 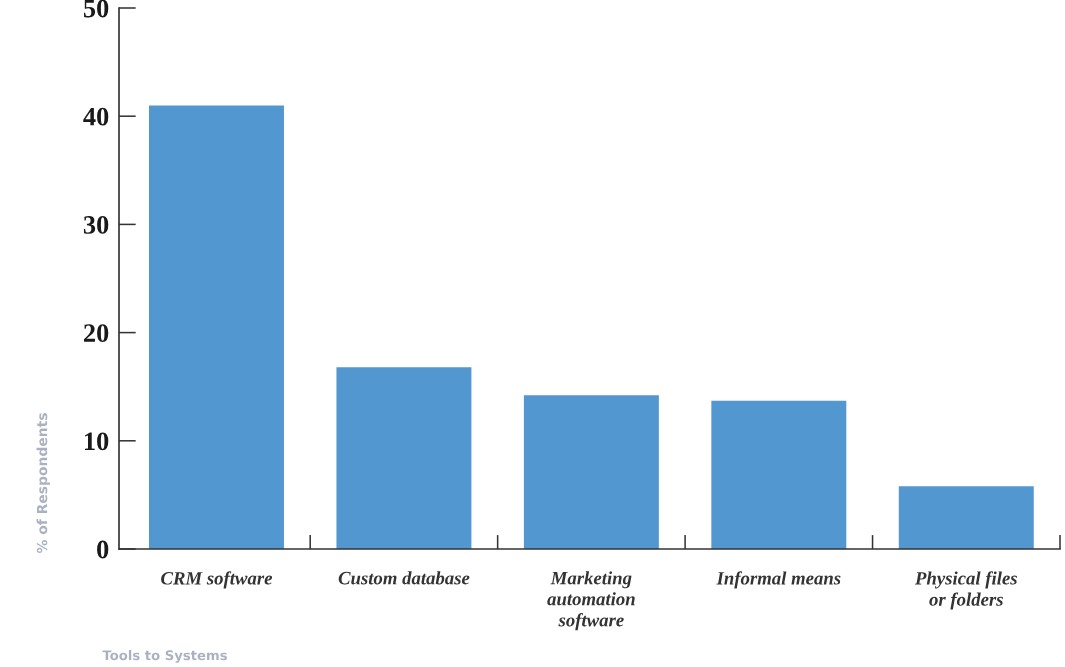 I want to click on x-tick-label: CRM software, so click(x=217, y=580).